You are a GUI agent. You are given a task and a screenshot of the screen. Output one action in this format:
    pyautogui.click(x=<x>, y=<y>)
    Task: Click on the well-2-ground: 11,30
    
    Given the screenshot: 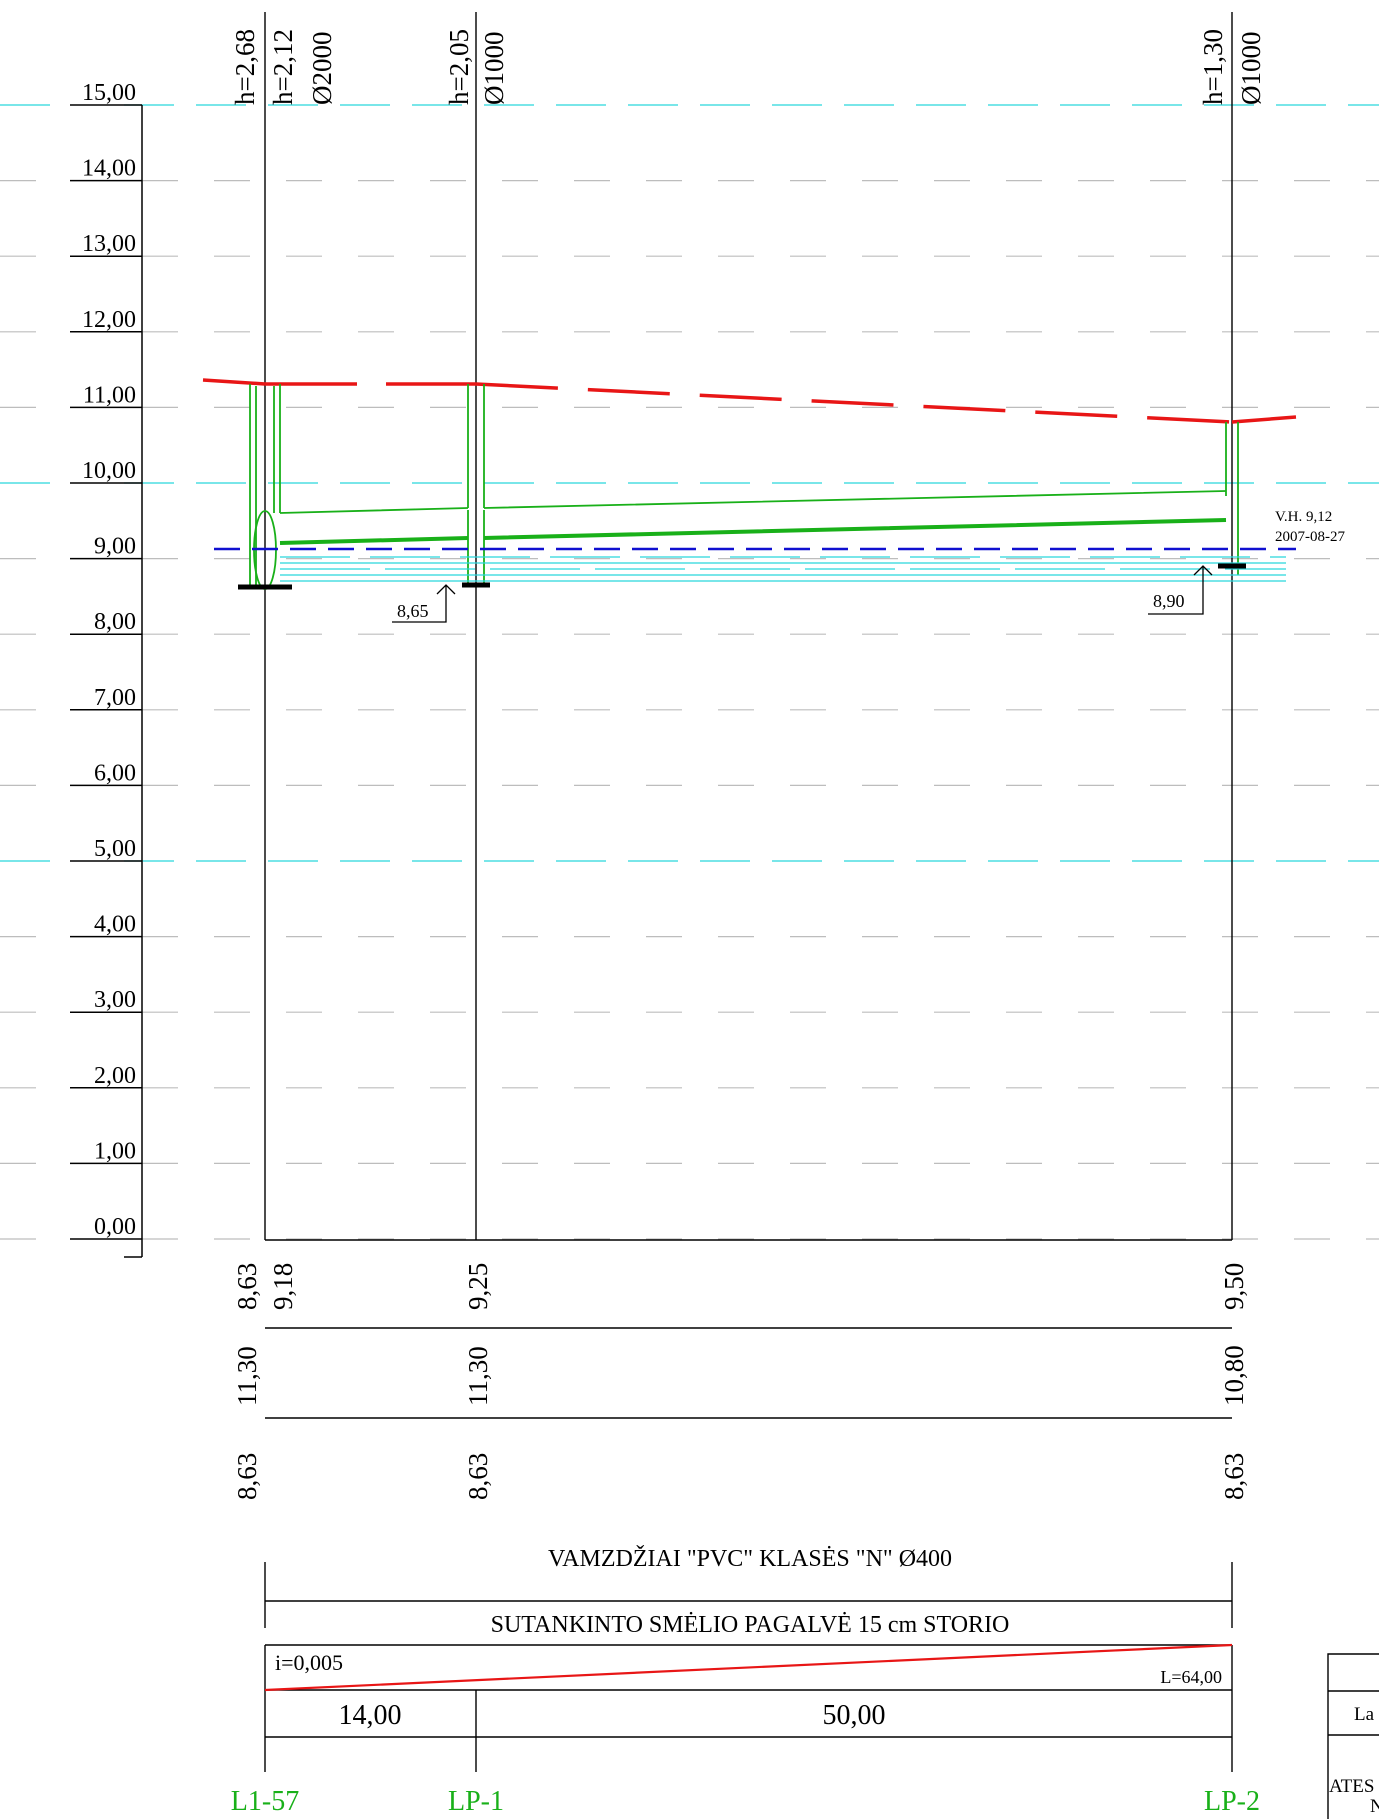 What is the action you would take?
    pyautogui.click(x=478, y=1376)
    